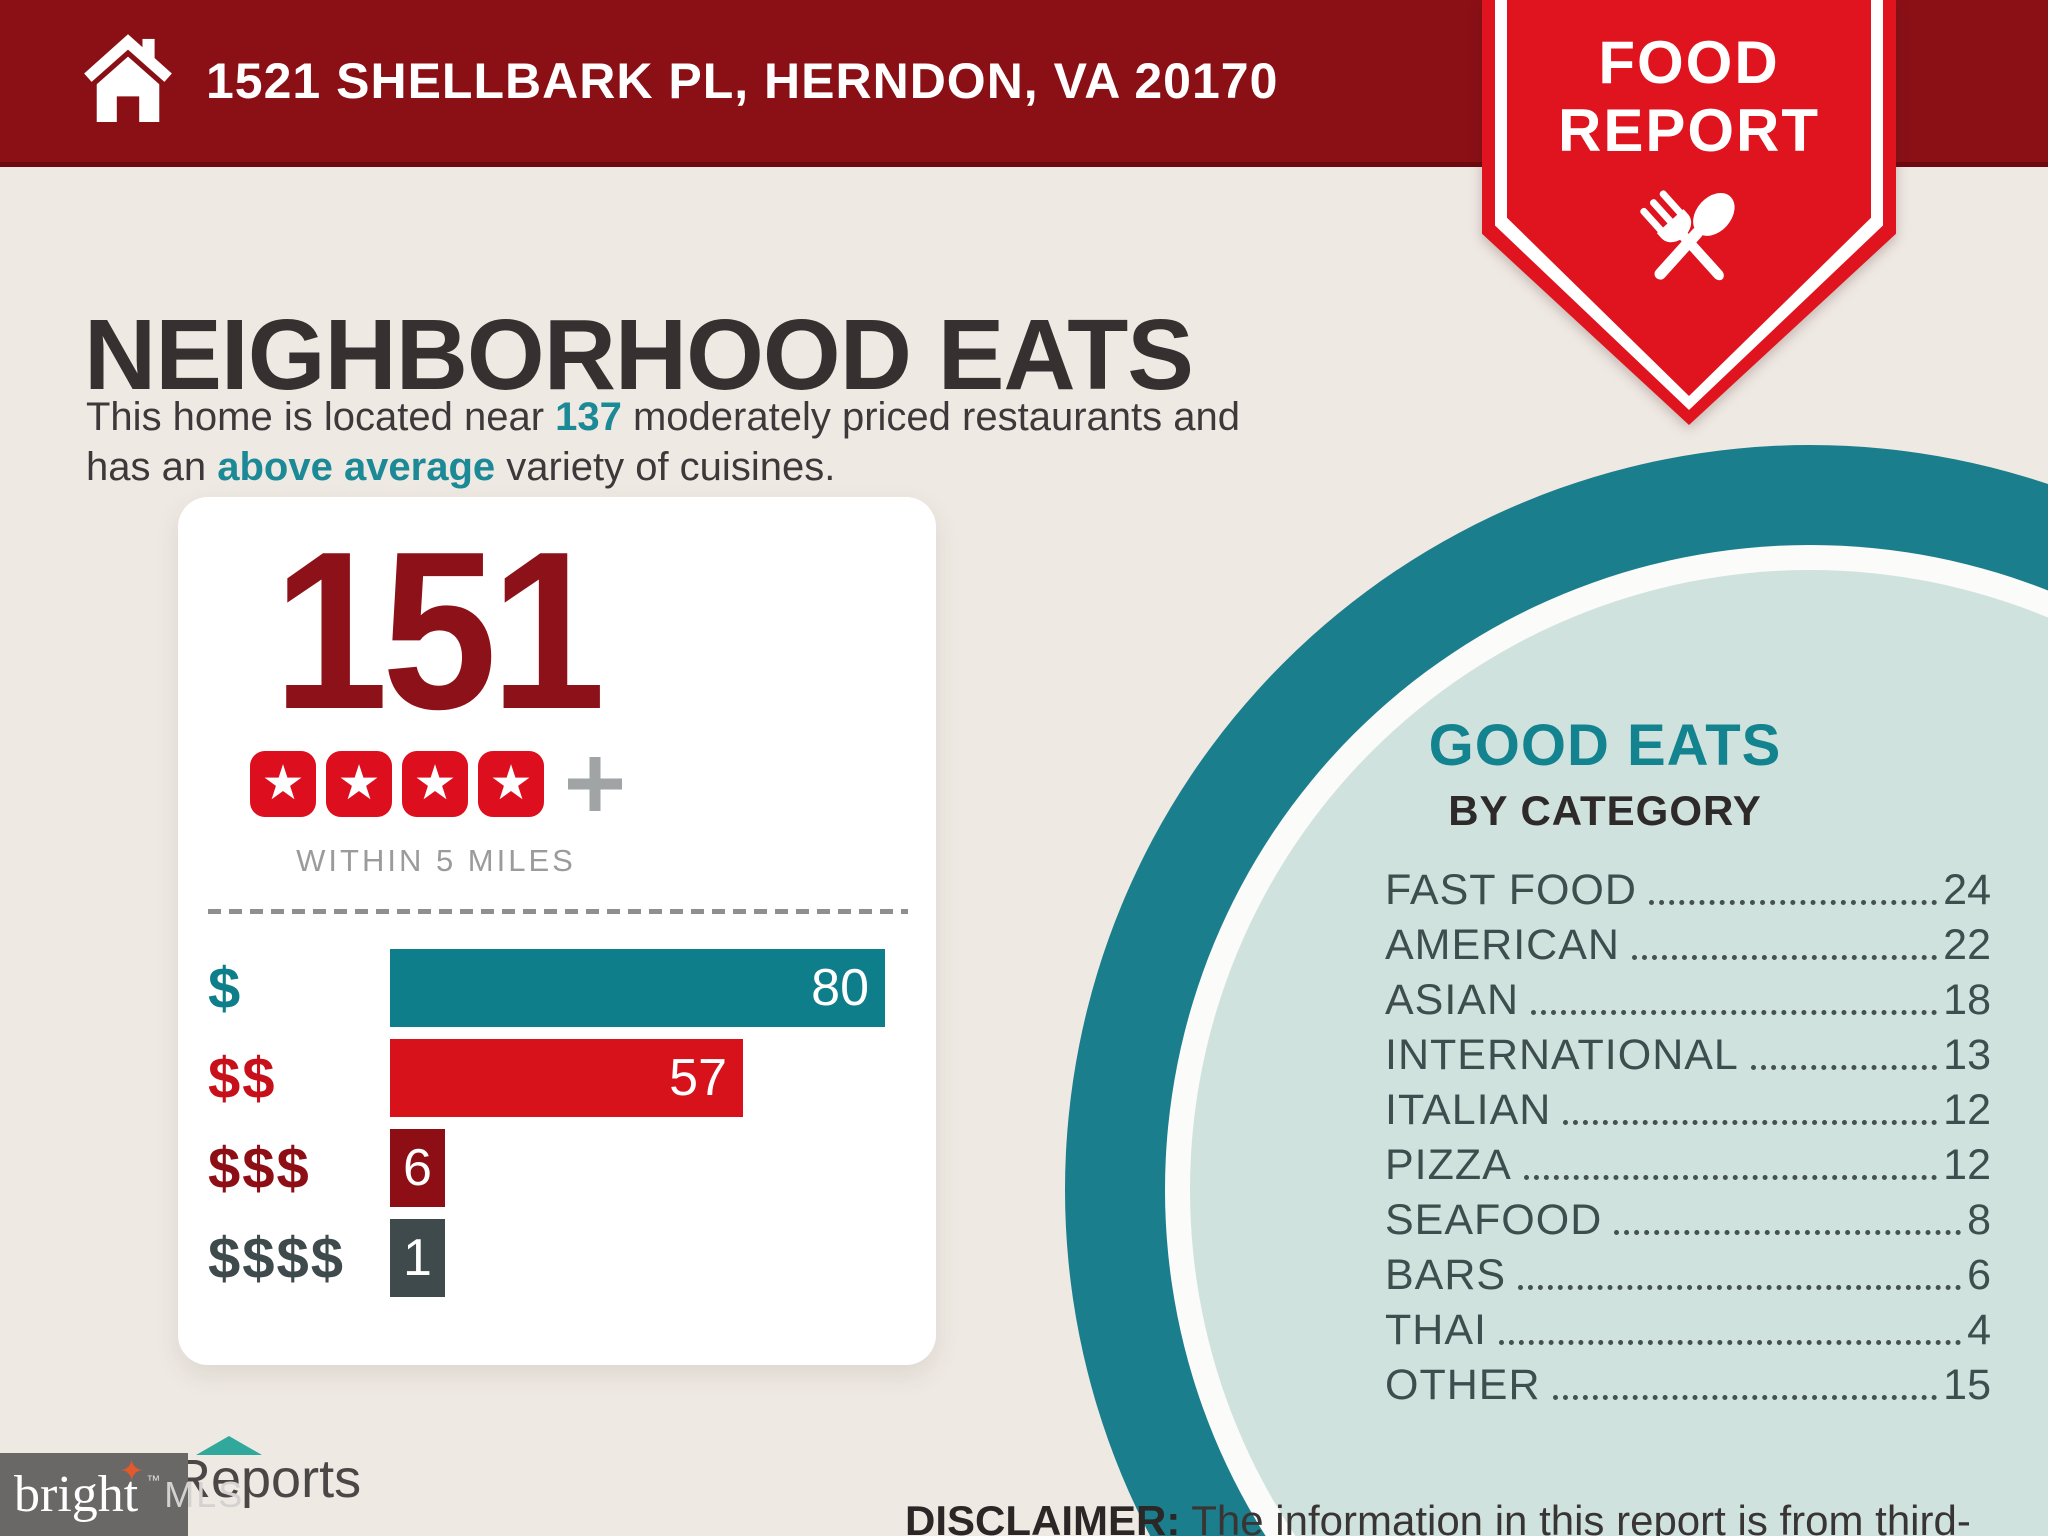 Image resolution: width=2048 pixels, height=1536 pixels. Describe the element at coordinates (132, 1471) in the screenshot. I see `sparkle-icon: ✦` at that location.